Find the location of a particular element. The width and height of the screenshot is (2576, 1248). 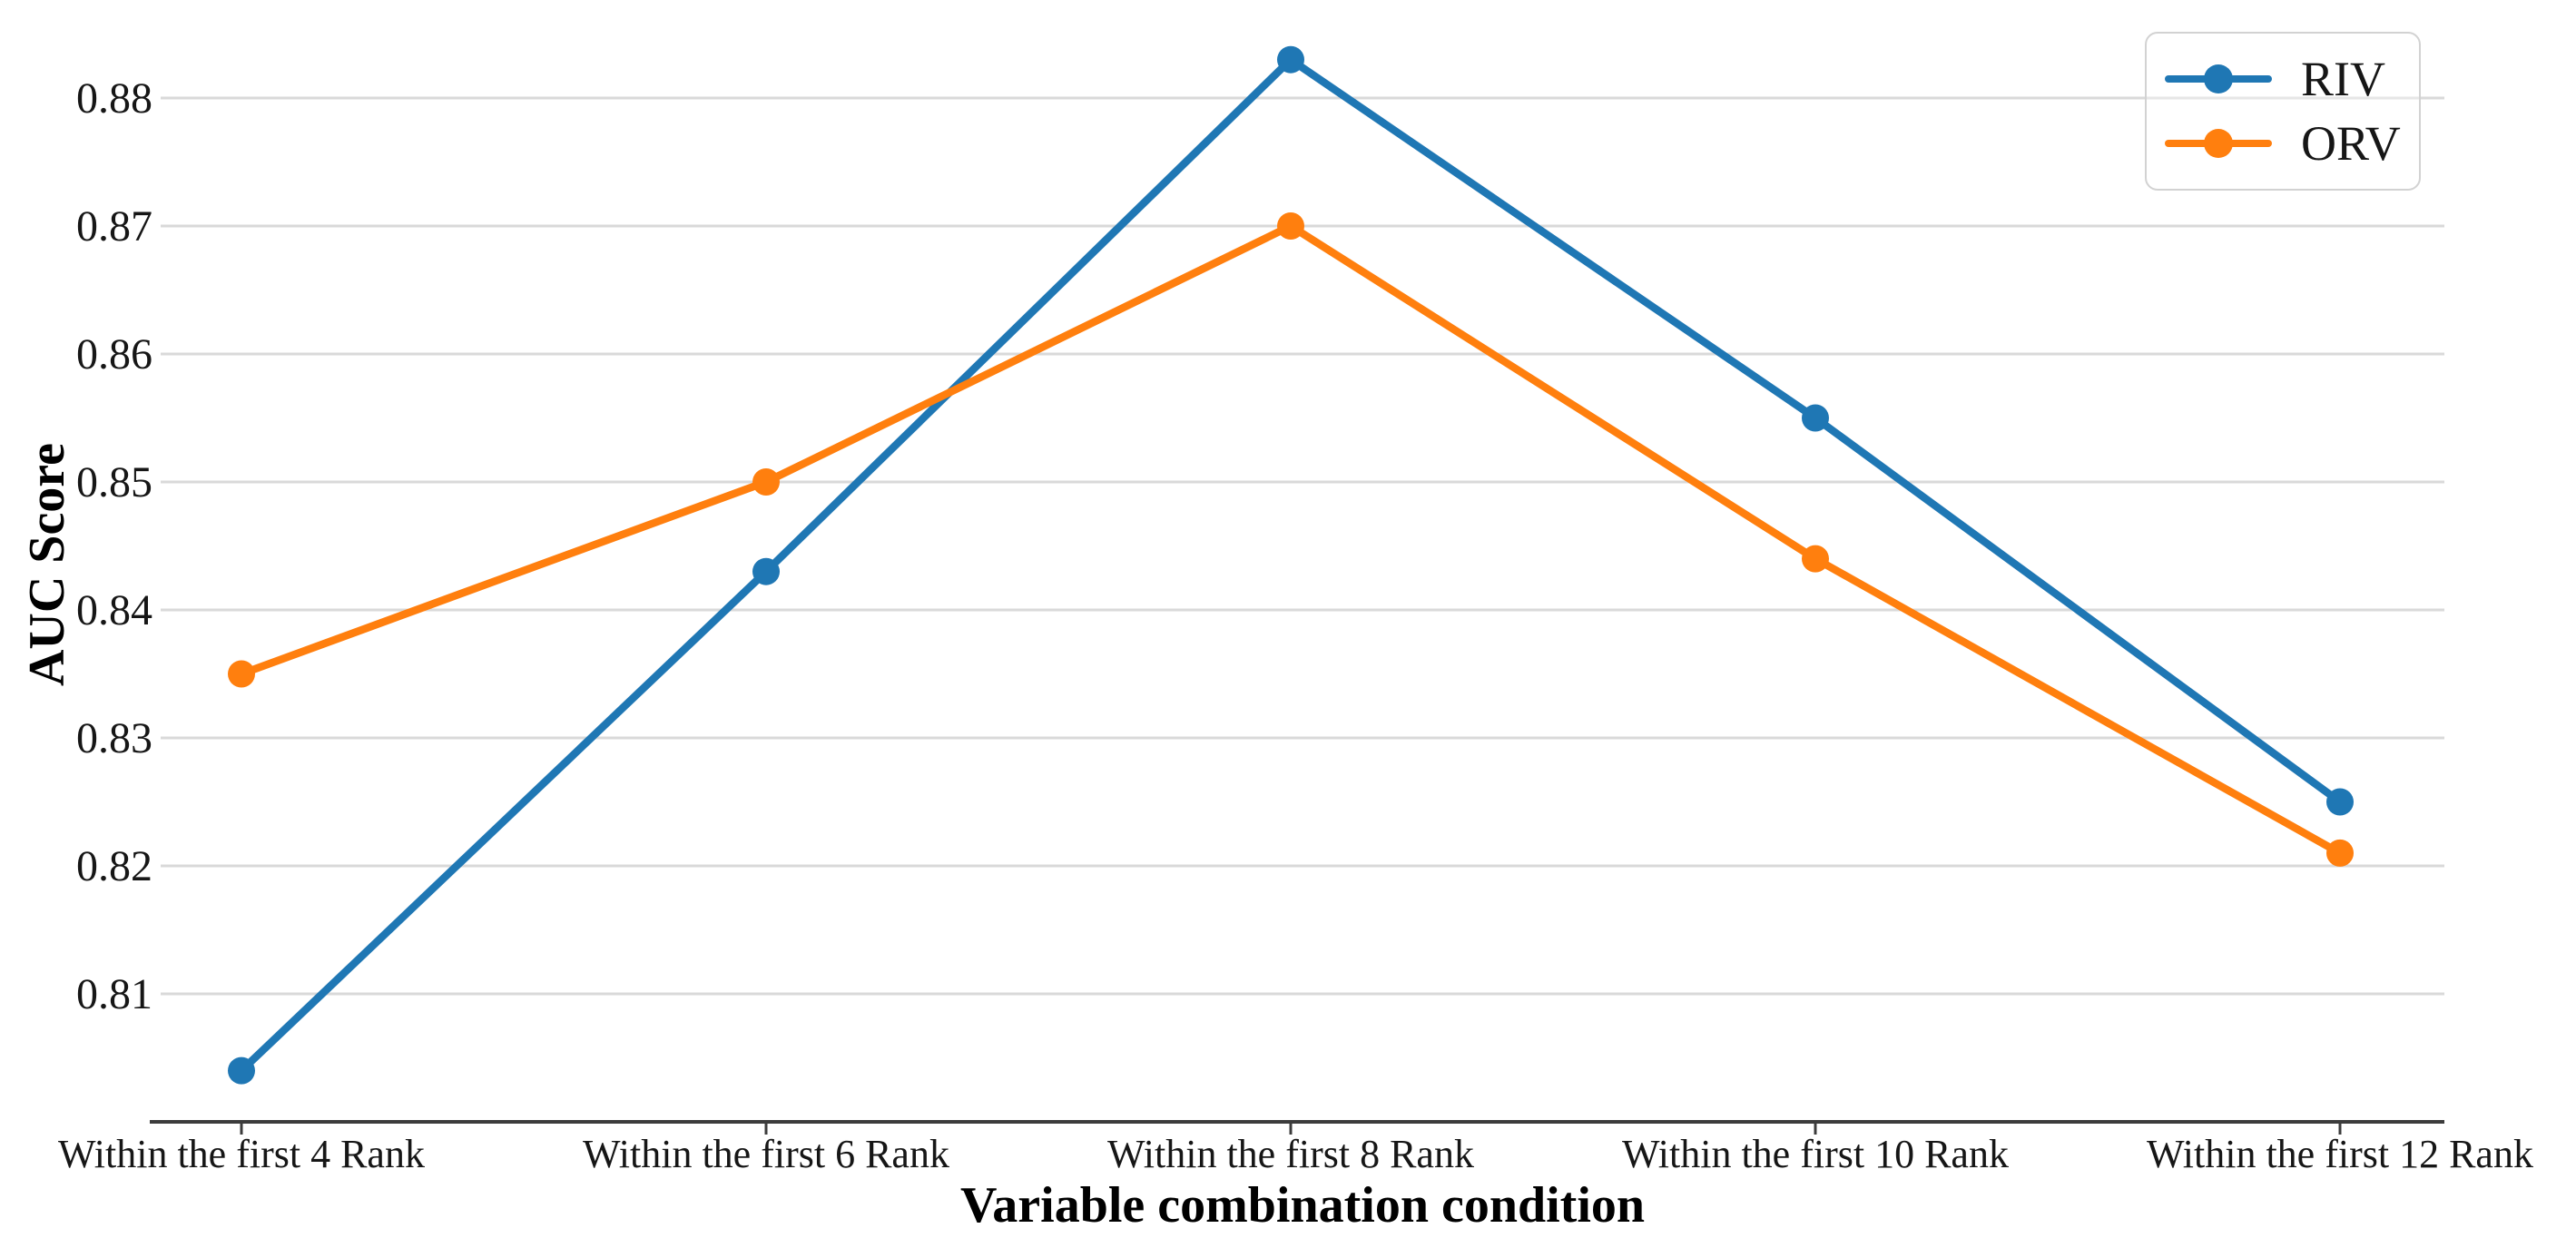

y-tick-label: 0.85 is located at coordinates (114, 482).